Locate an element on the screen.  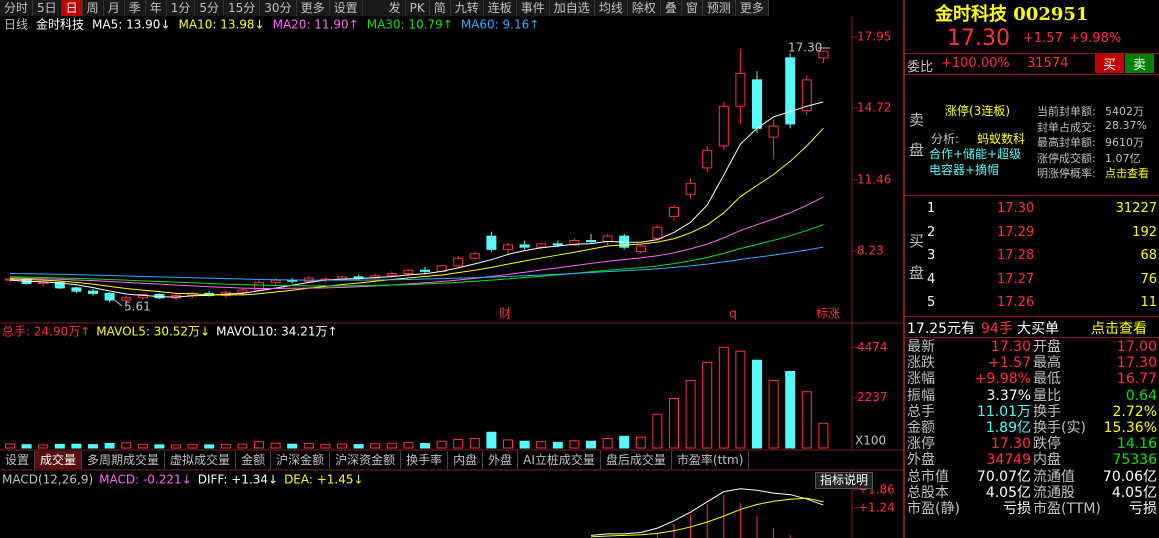
tab: 设置 is located at coordinates (18, 460).